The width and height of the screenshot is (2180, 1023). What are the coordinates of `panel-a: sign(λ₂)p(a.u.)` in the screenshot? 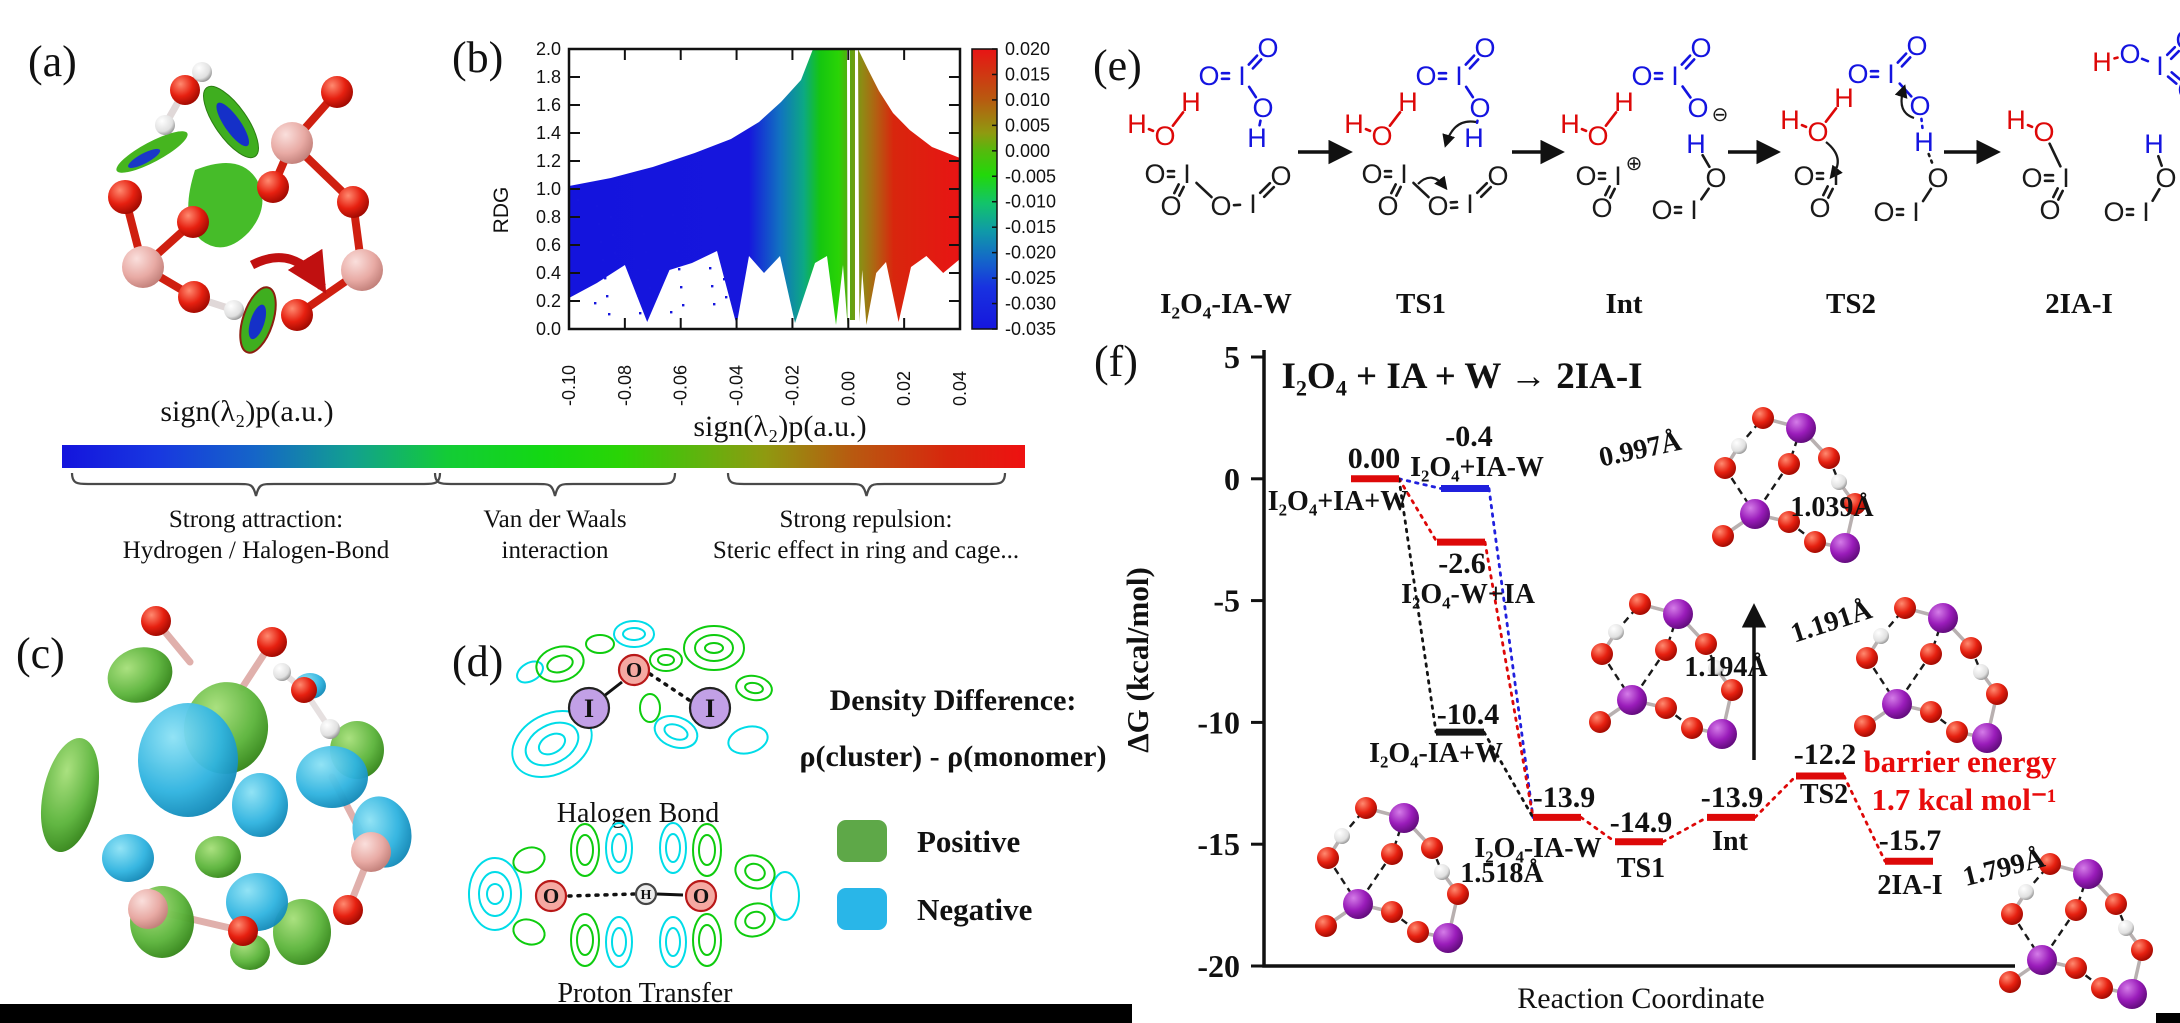 It's located at (230, 230).